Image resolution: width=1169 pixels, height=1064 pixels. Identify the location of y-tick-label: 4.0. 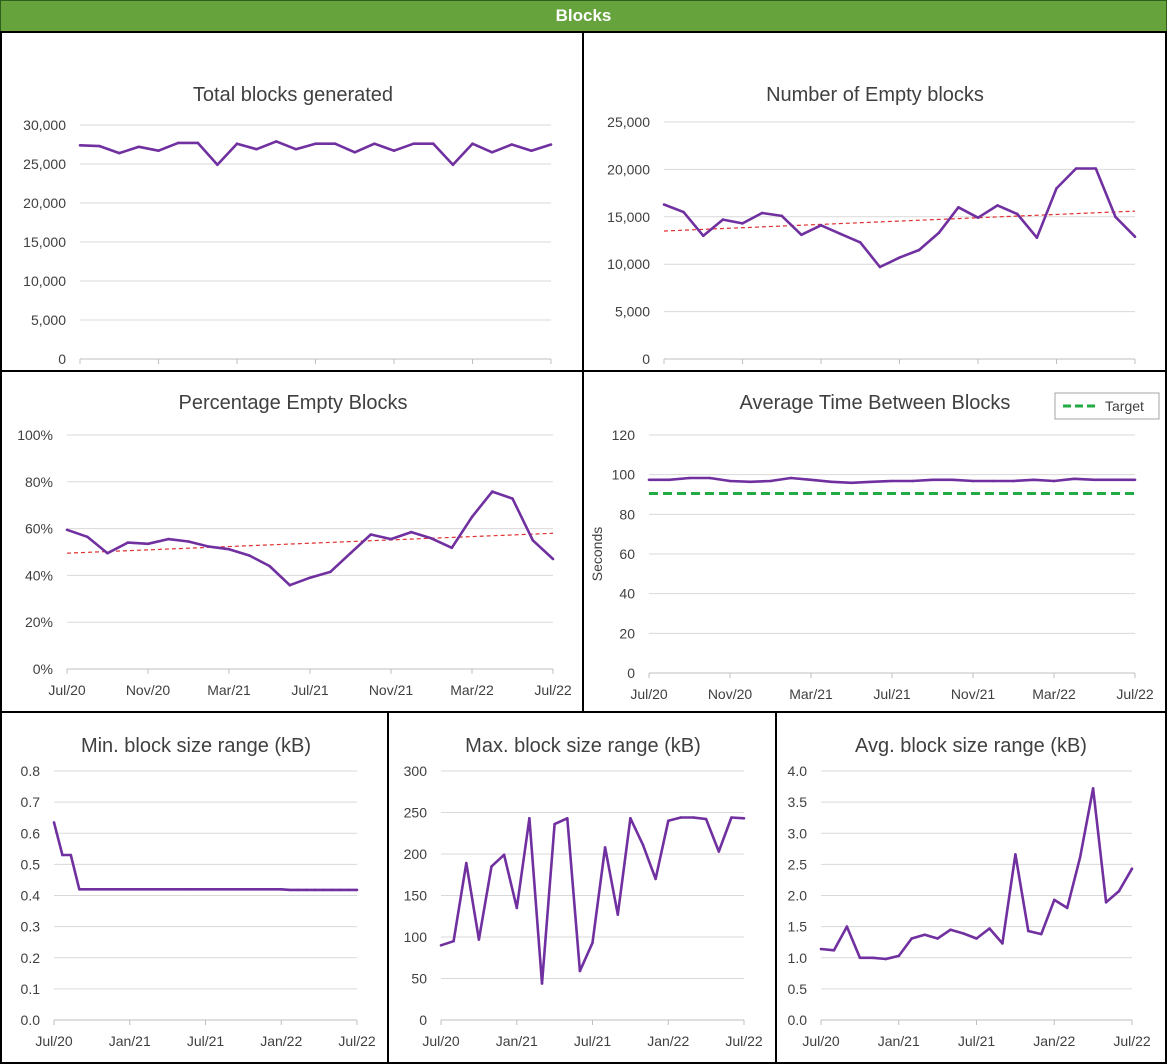
(798, 771).